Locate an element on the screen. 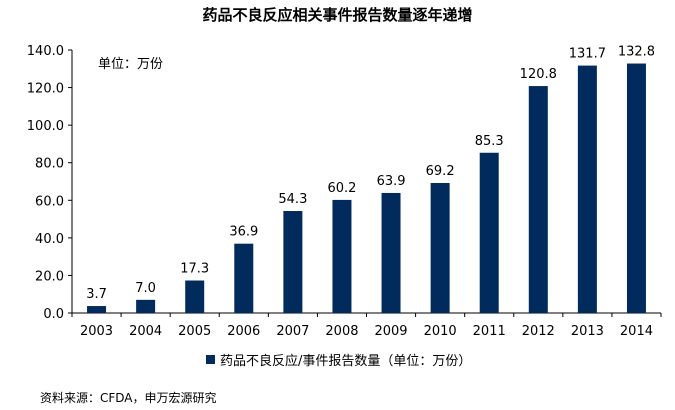 Image resolution: width=675 pixels, height=410 pixels. y-tick-label: 20.0 is located at coordinates (49, 276).